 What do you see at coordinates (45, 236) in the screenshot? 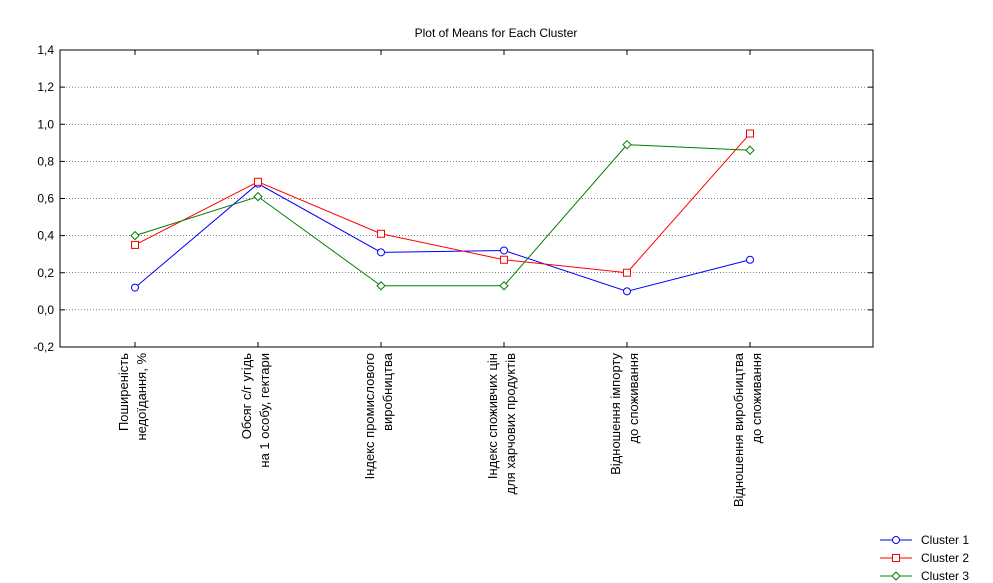
I see `y-tick-label: 0,4` at bounding box center [45, 236].